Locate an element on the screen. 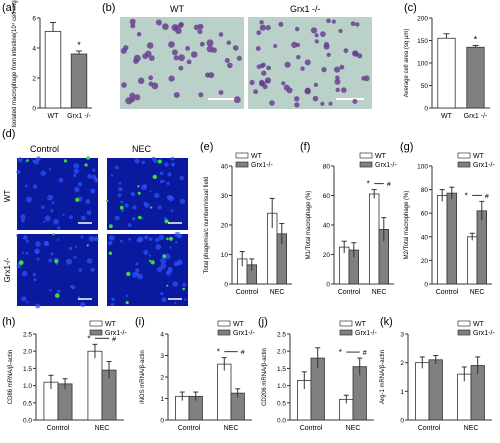  x-tick-label: WT is located at coordinates (447, 116).